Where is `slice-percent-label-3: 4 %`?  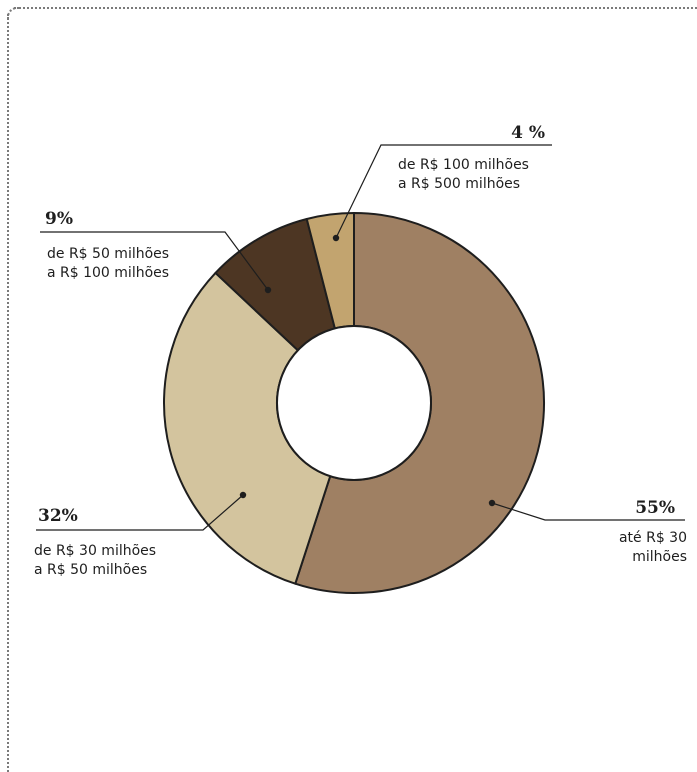
slice-percent-label-3: 4 % is located at coordinates (528, 133).